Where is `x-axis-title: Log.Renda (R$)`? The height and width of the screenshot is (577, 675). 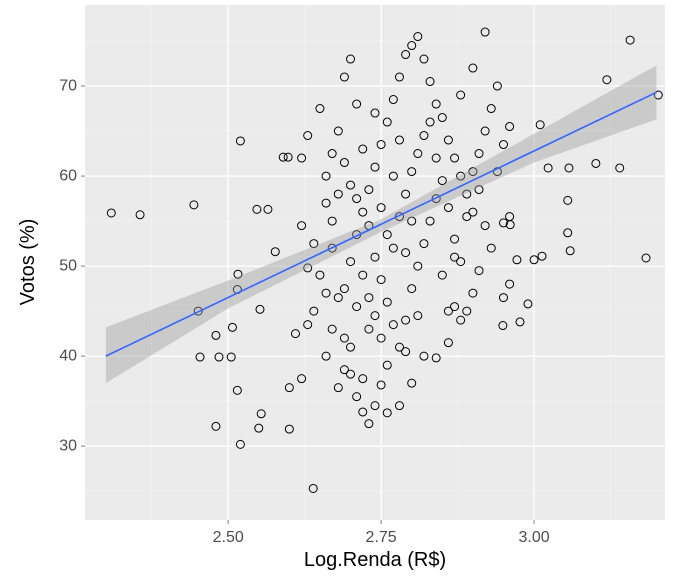 x-axis-title: Log.Renda (R$) is located at coordinates (375, 560).